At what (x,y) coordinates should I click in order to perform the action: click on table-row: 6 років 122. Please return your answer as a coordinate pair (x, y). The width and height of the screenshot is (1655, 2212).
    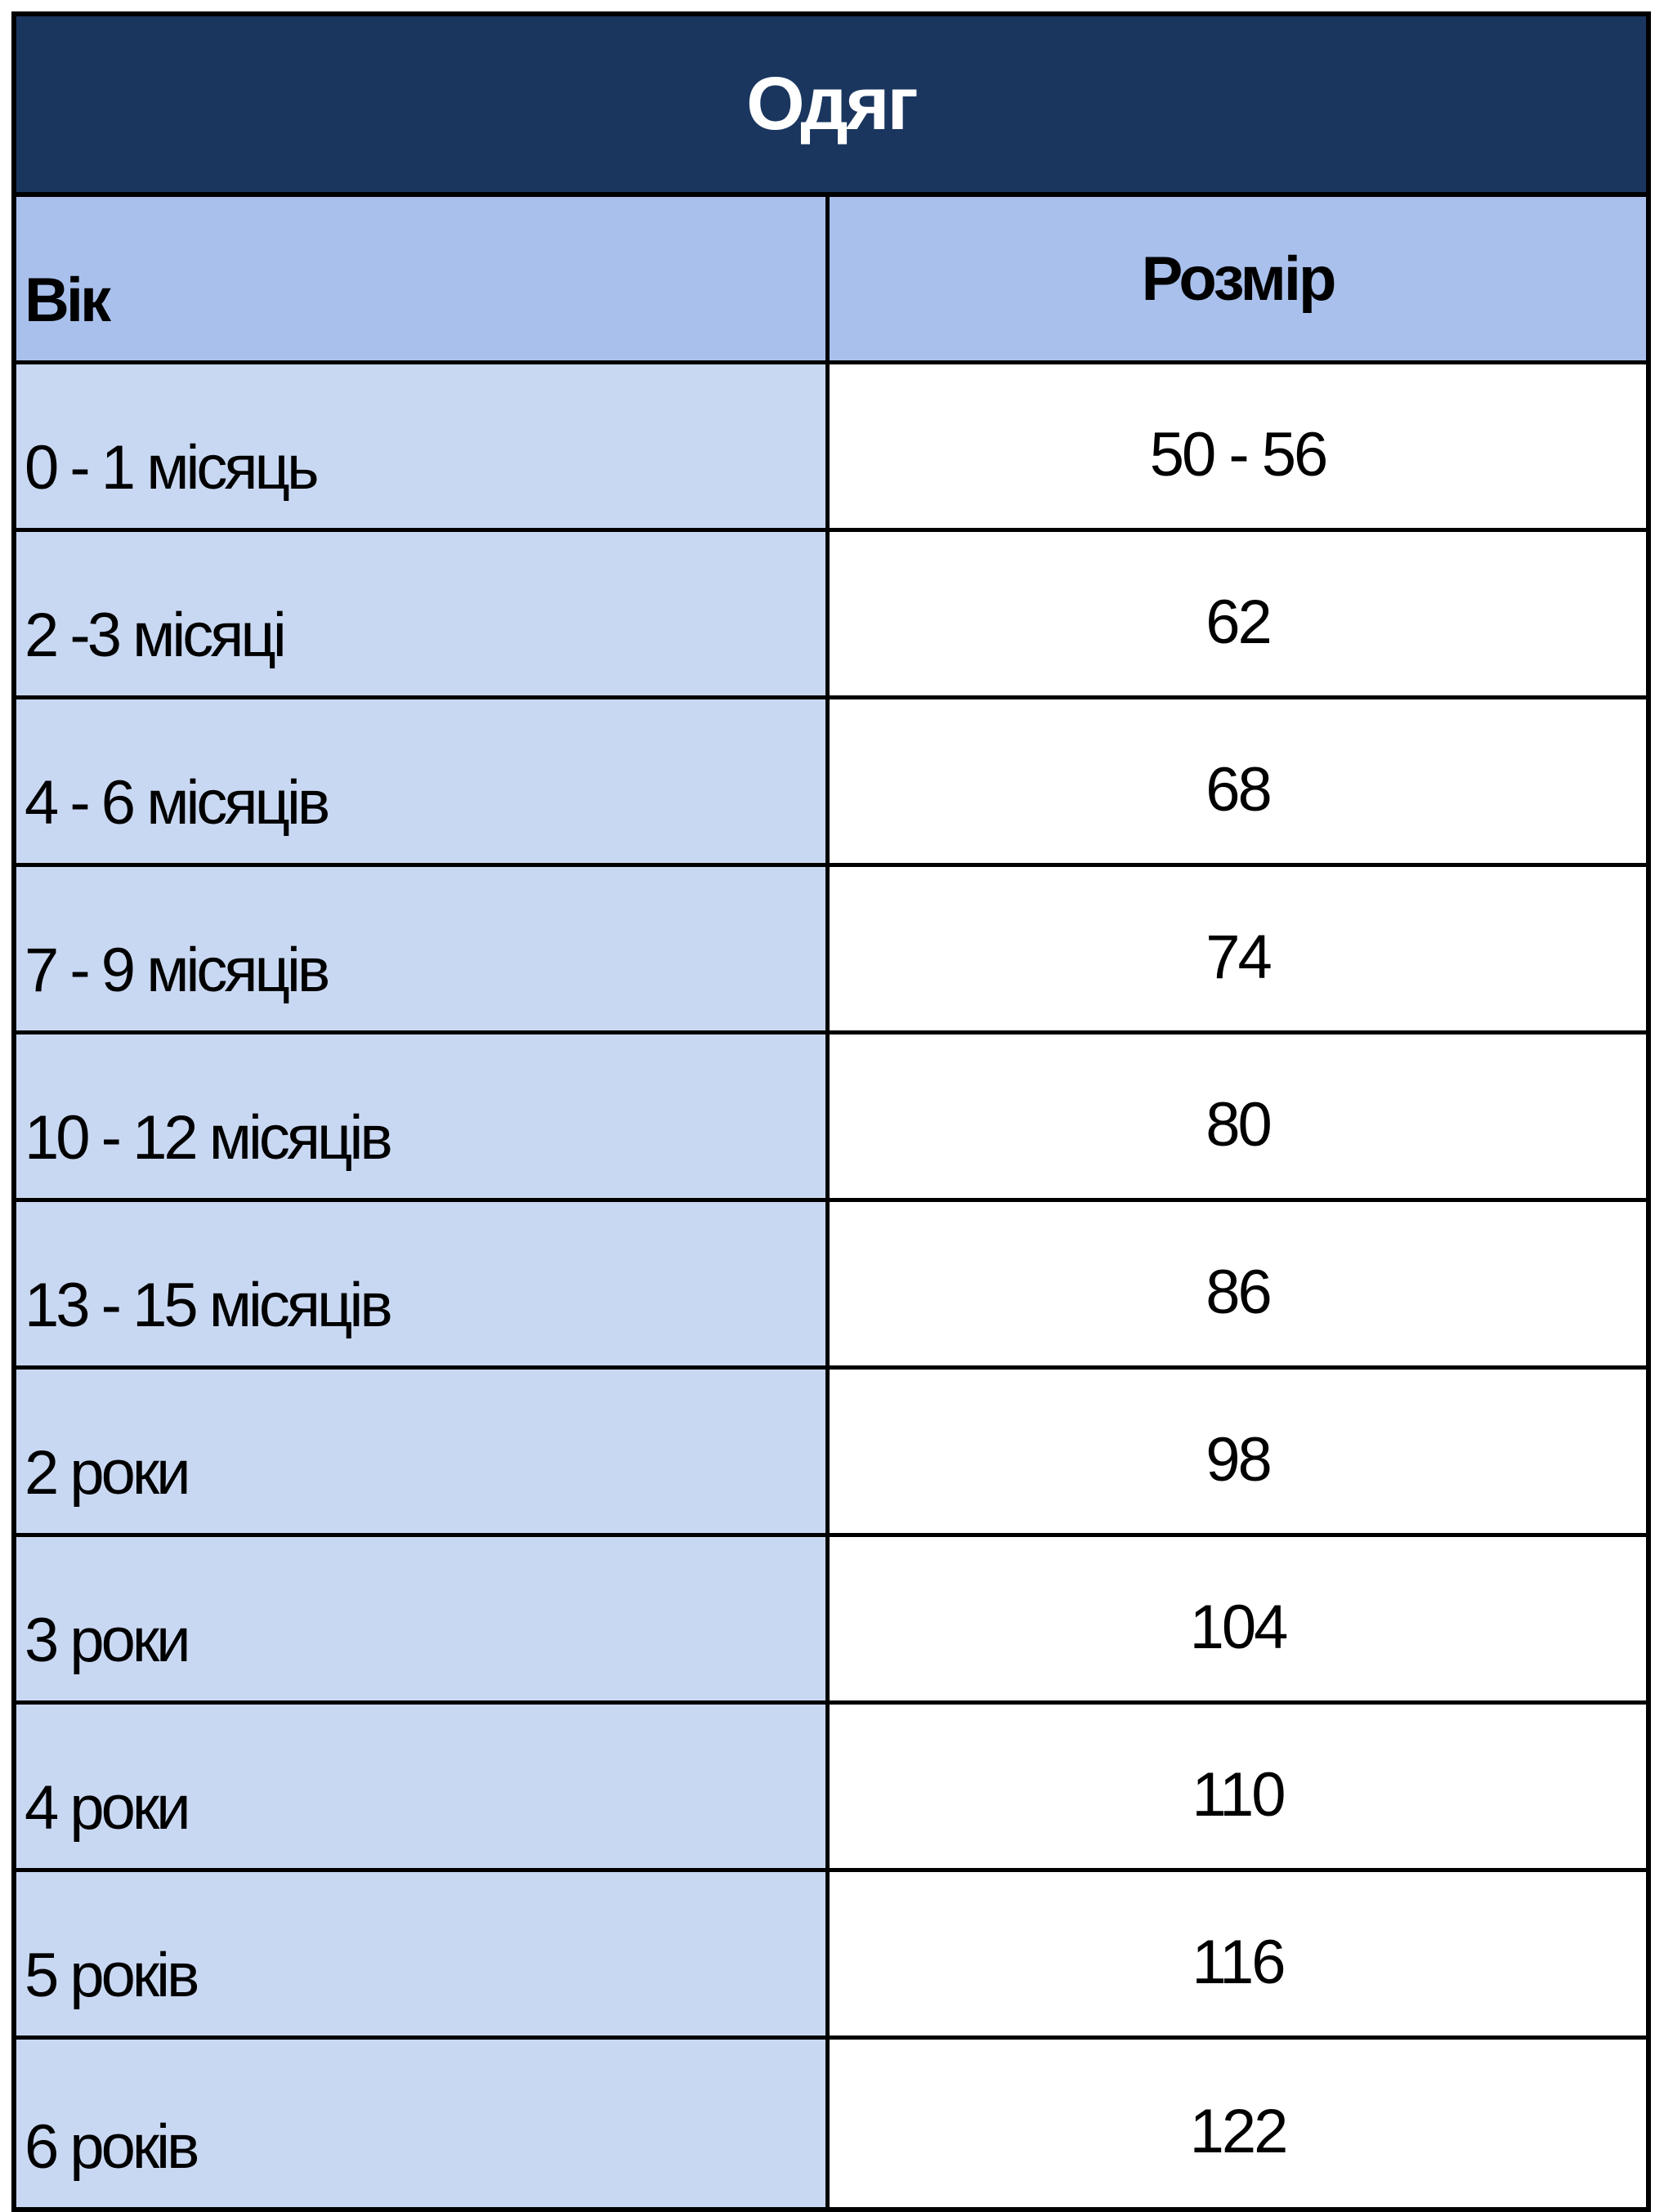
    Looking at the image, I should click on (831, 2123).